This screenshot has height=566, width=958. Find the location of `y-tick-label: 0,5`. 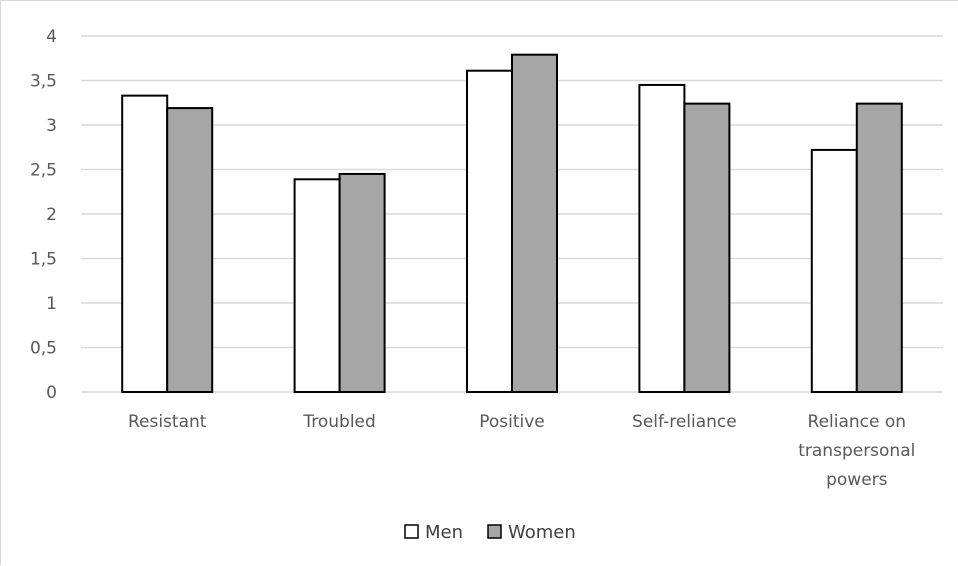

y-tick-label: 0,5 is located at coordinates (43, 349).